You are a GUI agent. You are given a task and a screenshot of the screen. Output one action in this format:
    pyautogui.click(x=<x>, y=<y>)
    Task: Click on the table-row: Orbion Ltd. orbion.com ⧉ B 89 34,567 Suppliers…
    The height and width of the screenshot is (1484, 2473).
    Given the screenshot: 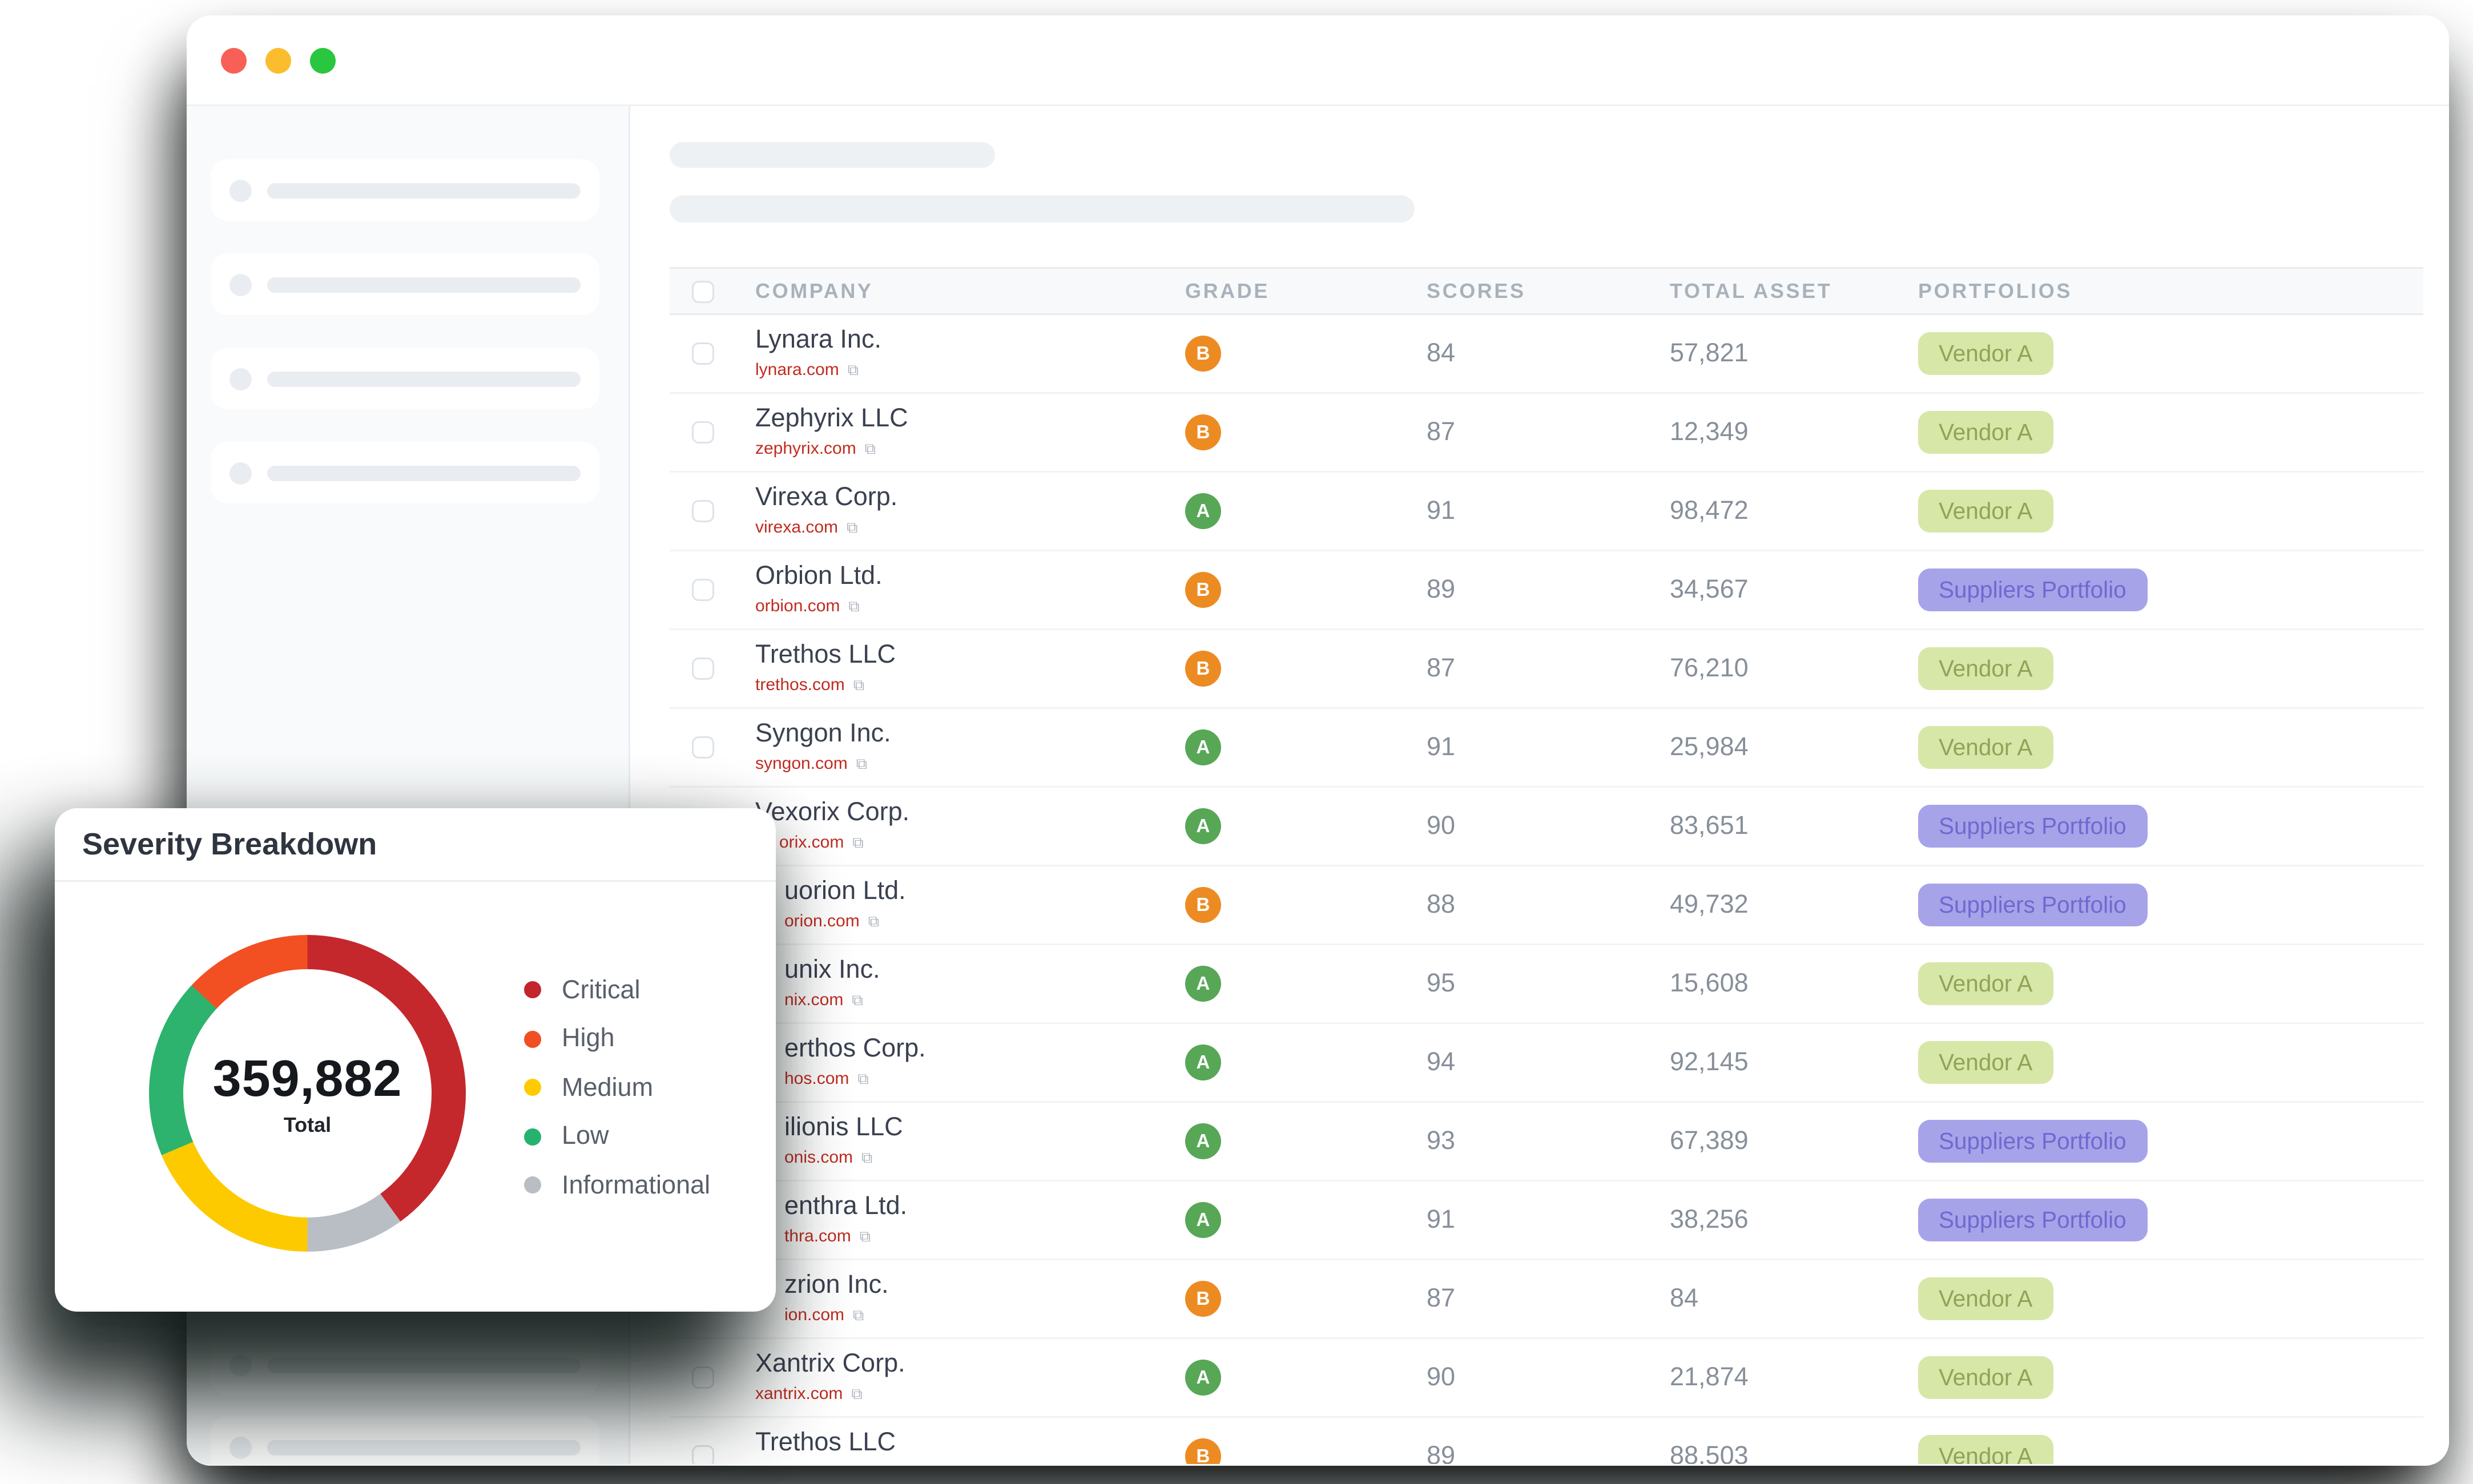 What is the action you would take?
    pyautogui.click(x=1547, y=590)
    